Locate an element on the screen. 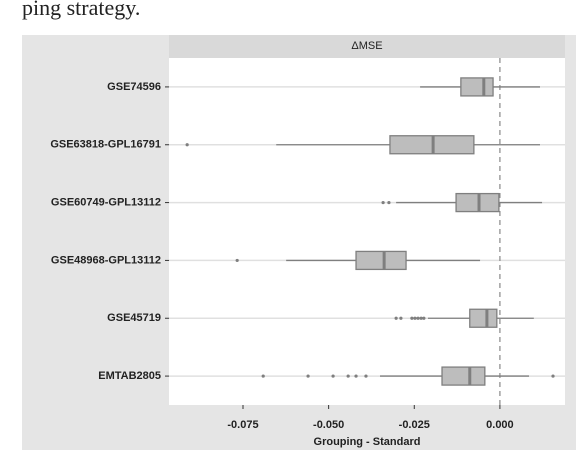  strip-label: ΔMSE is located at coordinates (366, 46).